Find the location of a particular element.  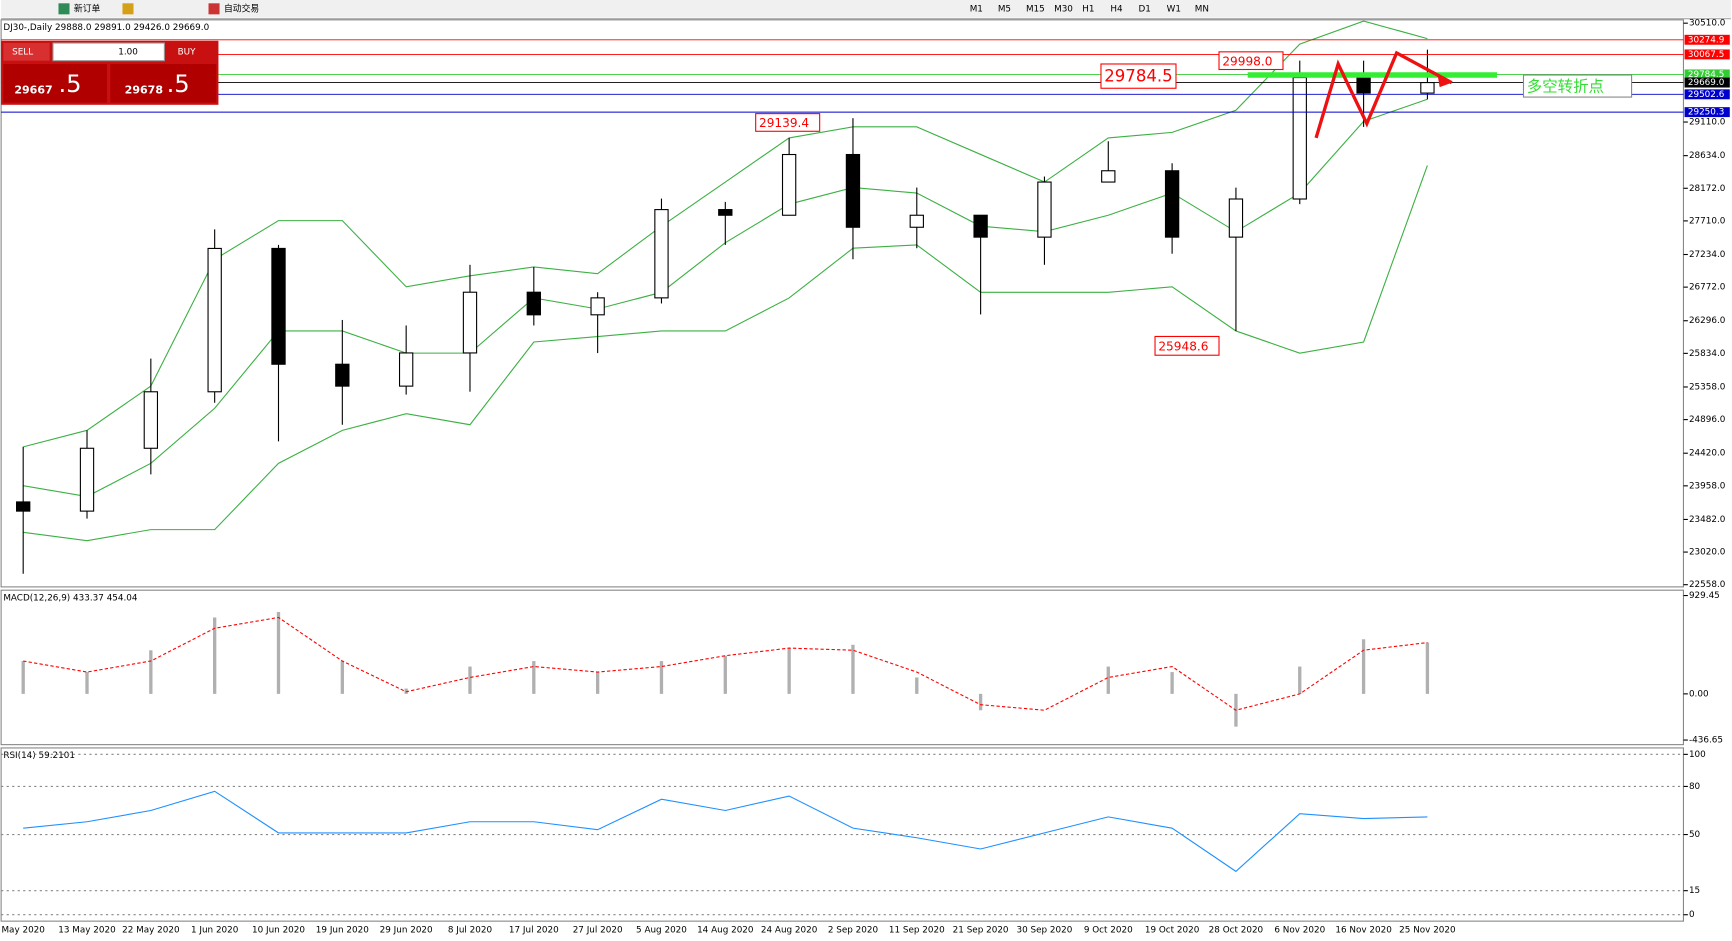

bid-fraction: .5 is located at coordinates (69, 83).